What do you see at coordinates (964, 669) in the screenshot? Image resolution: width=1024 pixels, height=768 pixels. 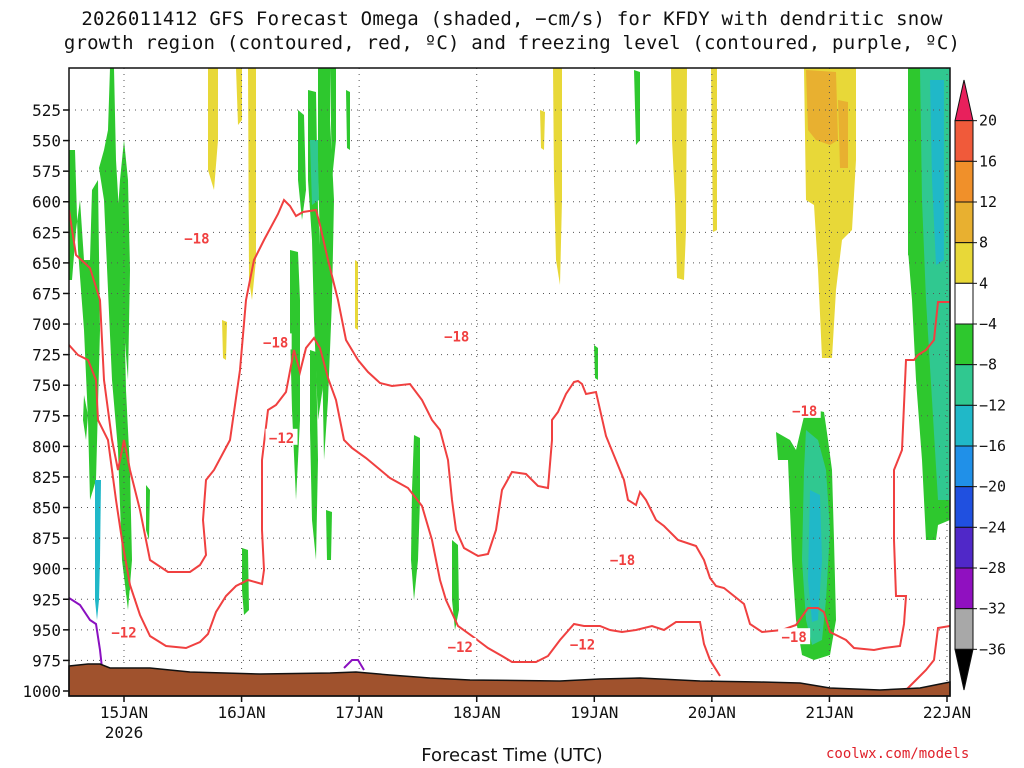 I see `colorbar-bottom-triangle` at bounding box center [964, 669].